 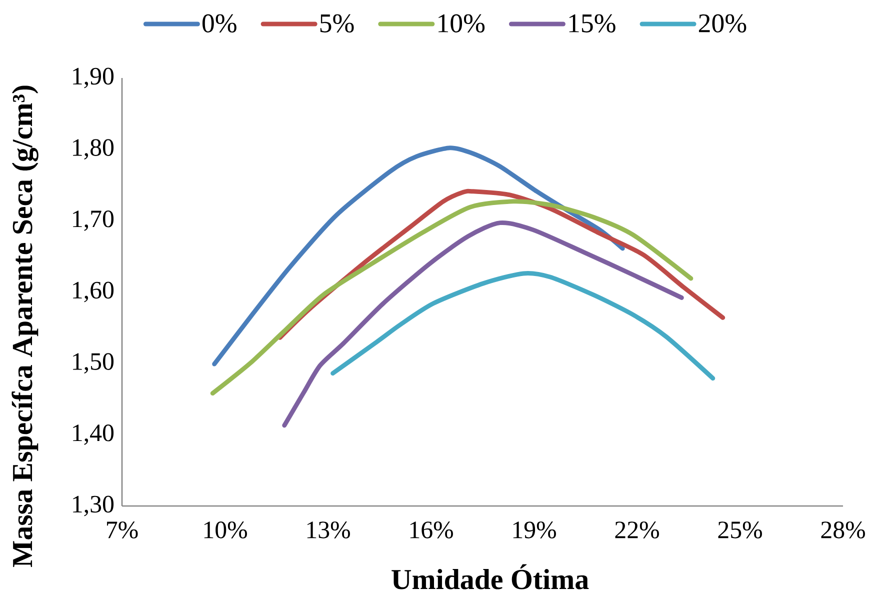 What do you see at coordinates (93, 292) in the screenshot?
I see `y-tick-label: 1,60` at bounding box center [93, 292].